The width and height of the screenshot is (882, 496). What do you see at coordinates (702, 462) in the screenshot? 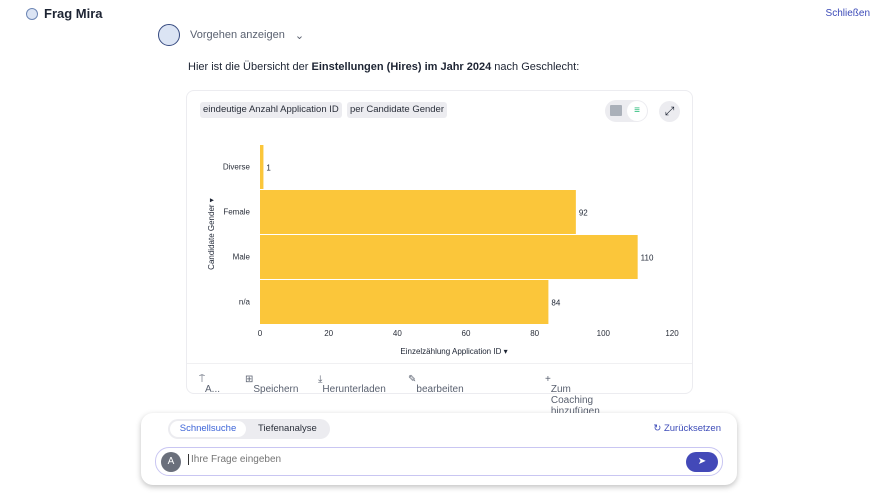
I see `send-icon: ➤` at bounding box center [702, 462].